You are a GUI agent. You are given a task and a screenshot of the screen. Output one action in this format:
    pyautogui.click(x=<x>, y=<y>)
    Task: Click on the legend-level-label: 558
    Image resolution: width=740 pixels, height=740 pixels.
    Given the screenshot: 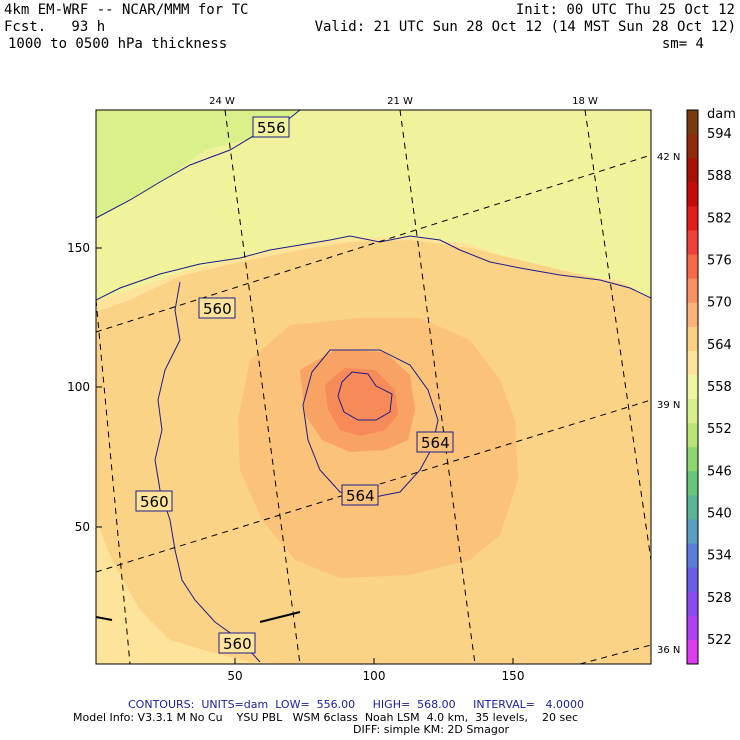 What is the action you would take?
    pyautogui.click(x=719, y=387)
    